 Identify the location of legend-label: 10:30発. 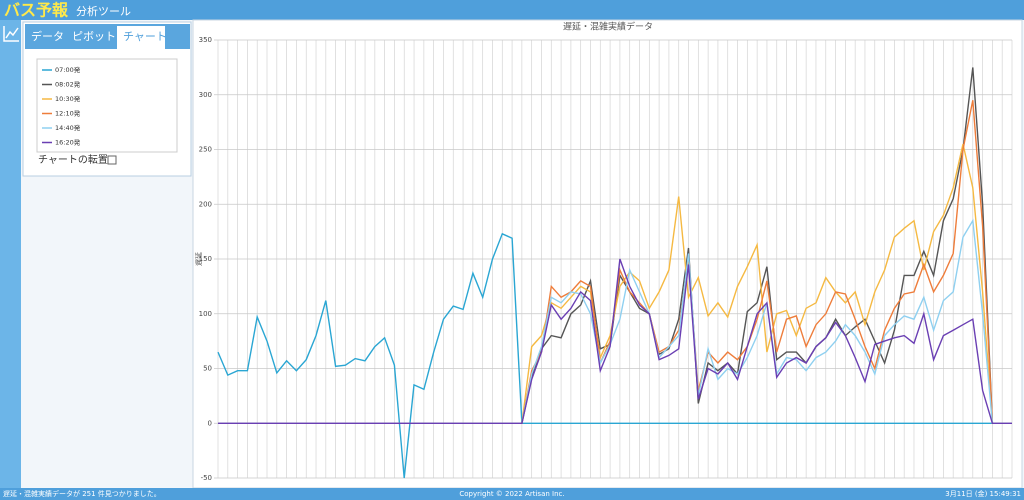
(68, 98).